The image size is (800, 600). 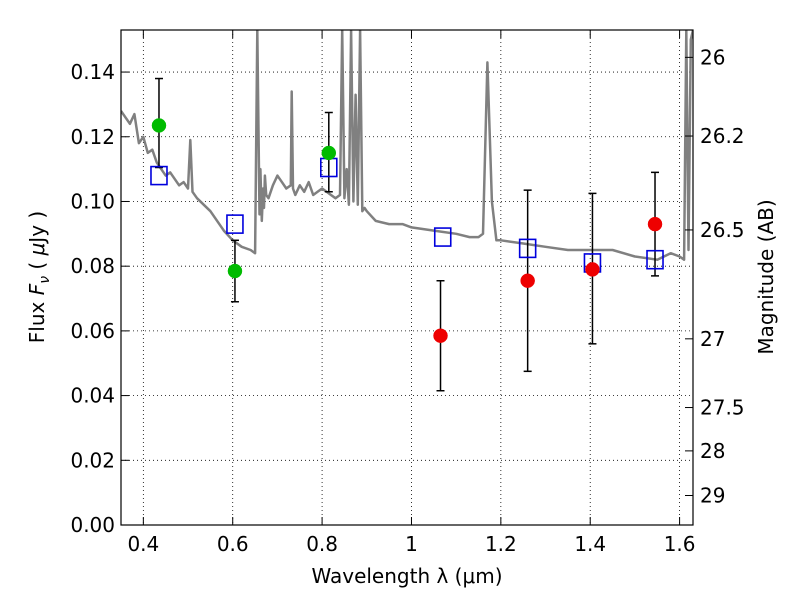 What do you see at coordinates (722, 230) in the screenshot?
I see `right-tick-label: 26.5` at bounding box center [722, 230].